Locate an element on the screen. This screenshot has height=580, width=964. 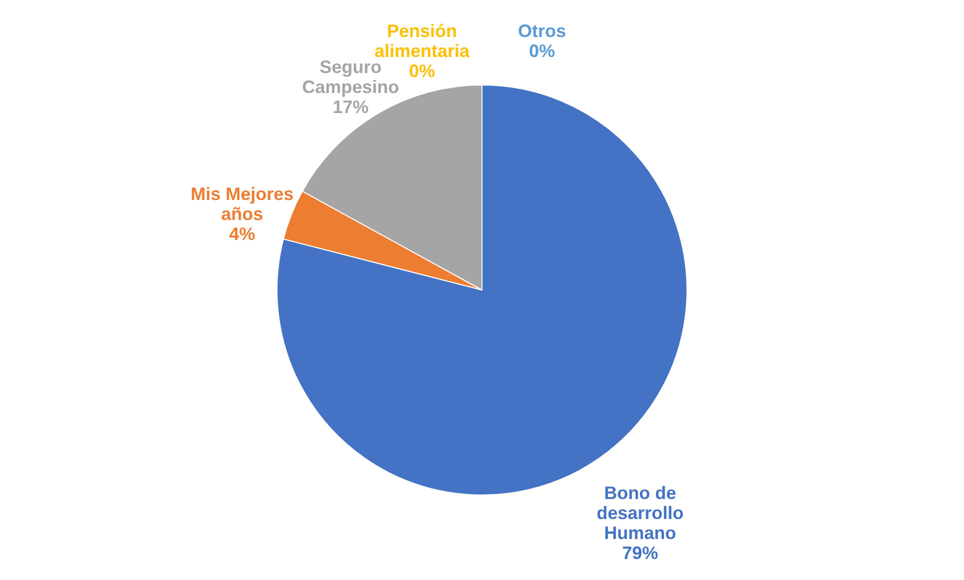
slice-label: Mis Mejores años is located at coordinates (242, 204).